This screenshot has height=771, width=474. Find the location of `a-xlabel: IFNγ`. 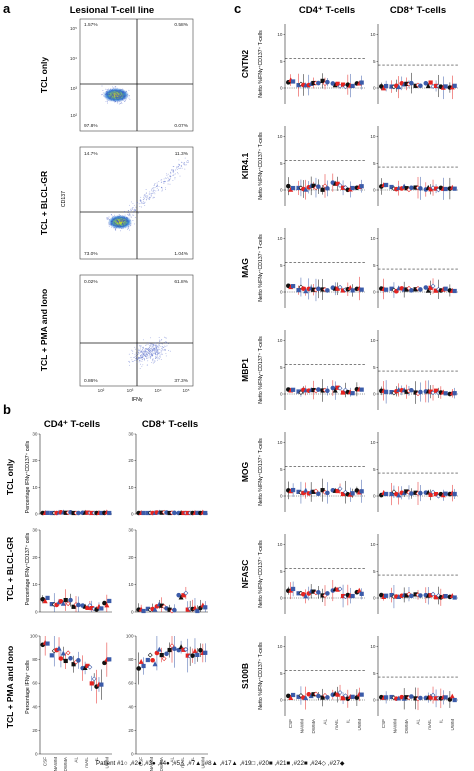

a-xlabel: IFNγ is located at coordinates (137, 400).